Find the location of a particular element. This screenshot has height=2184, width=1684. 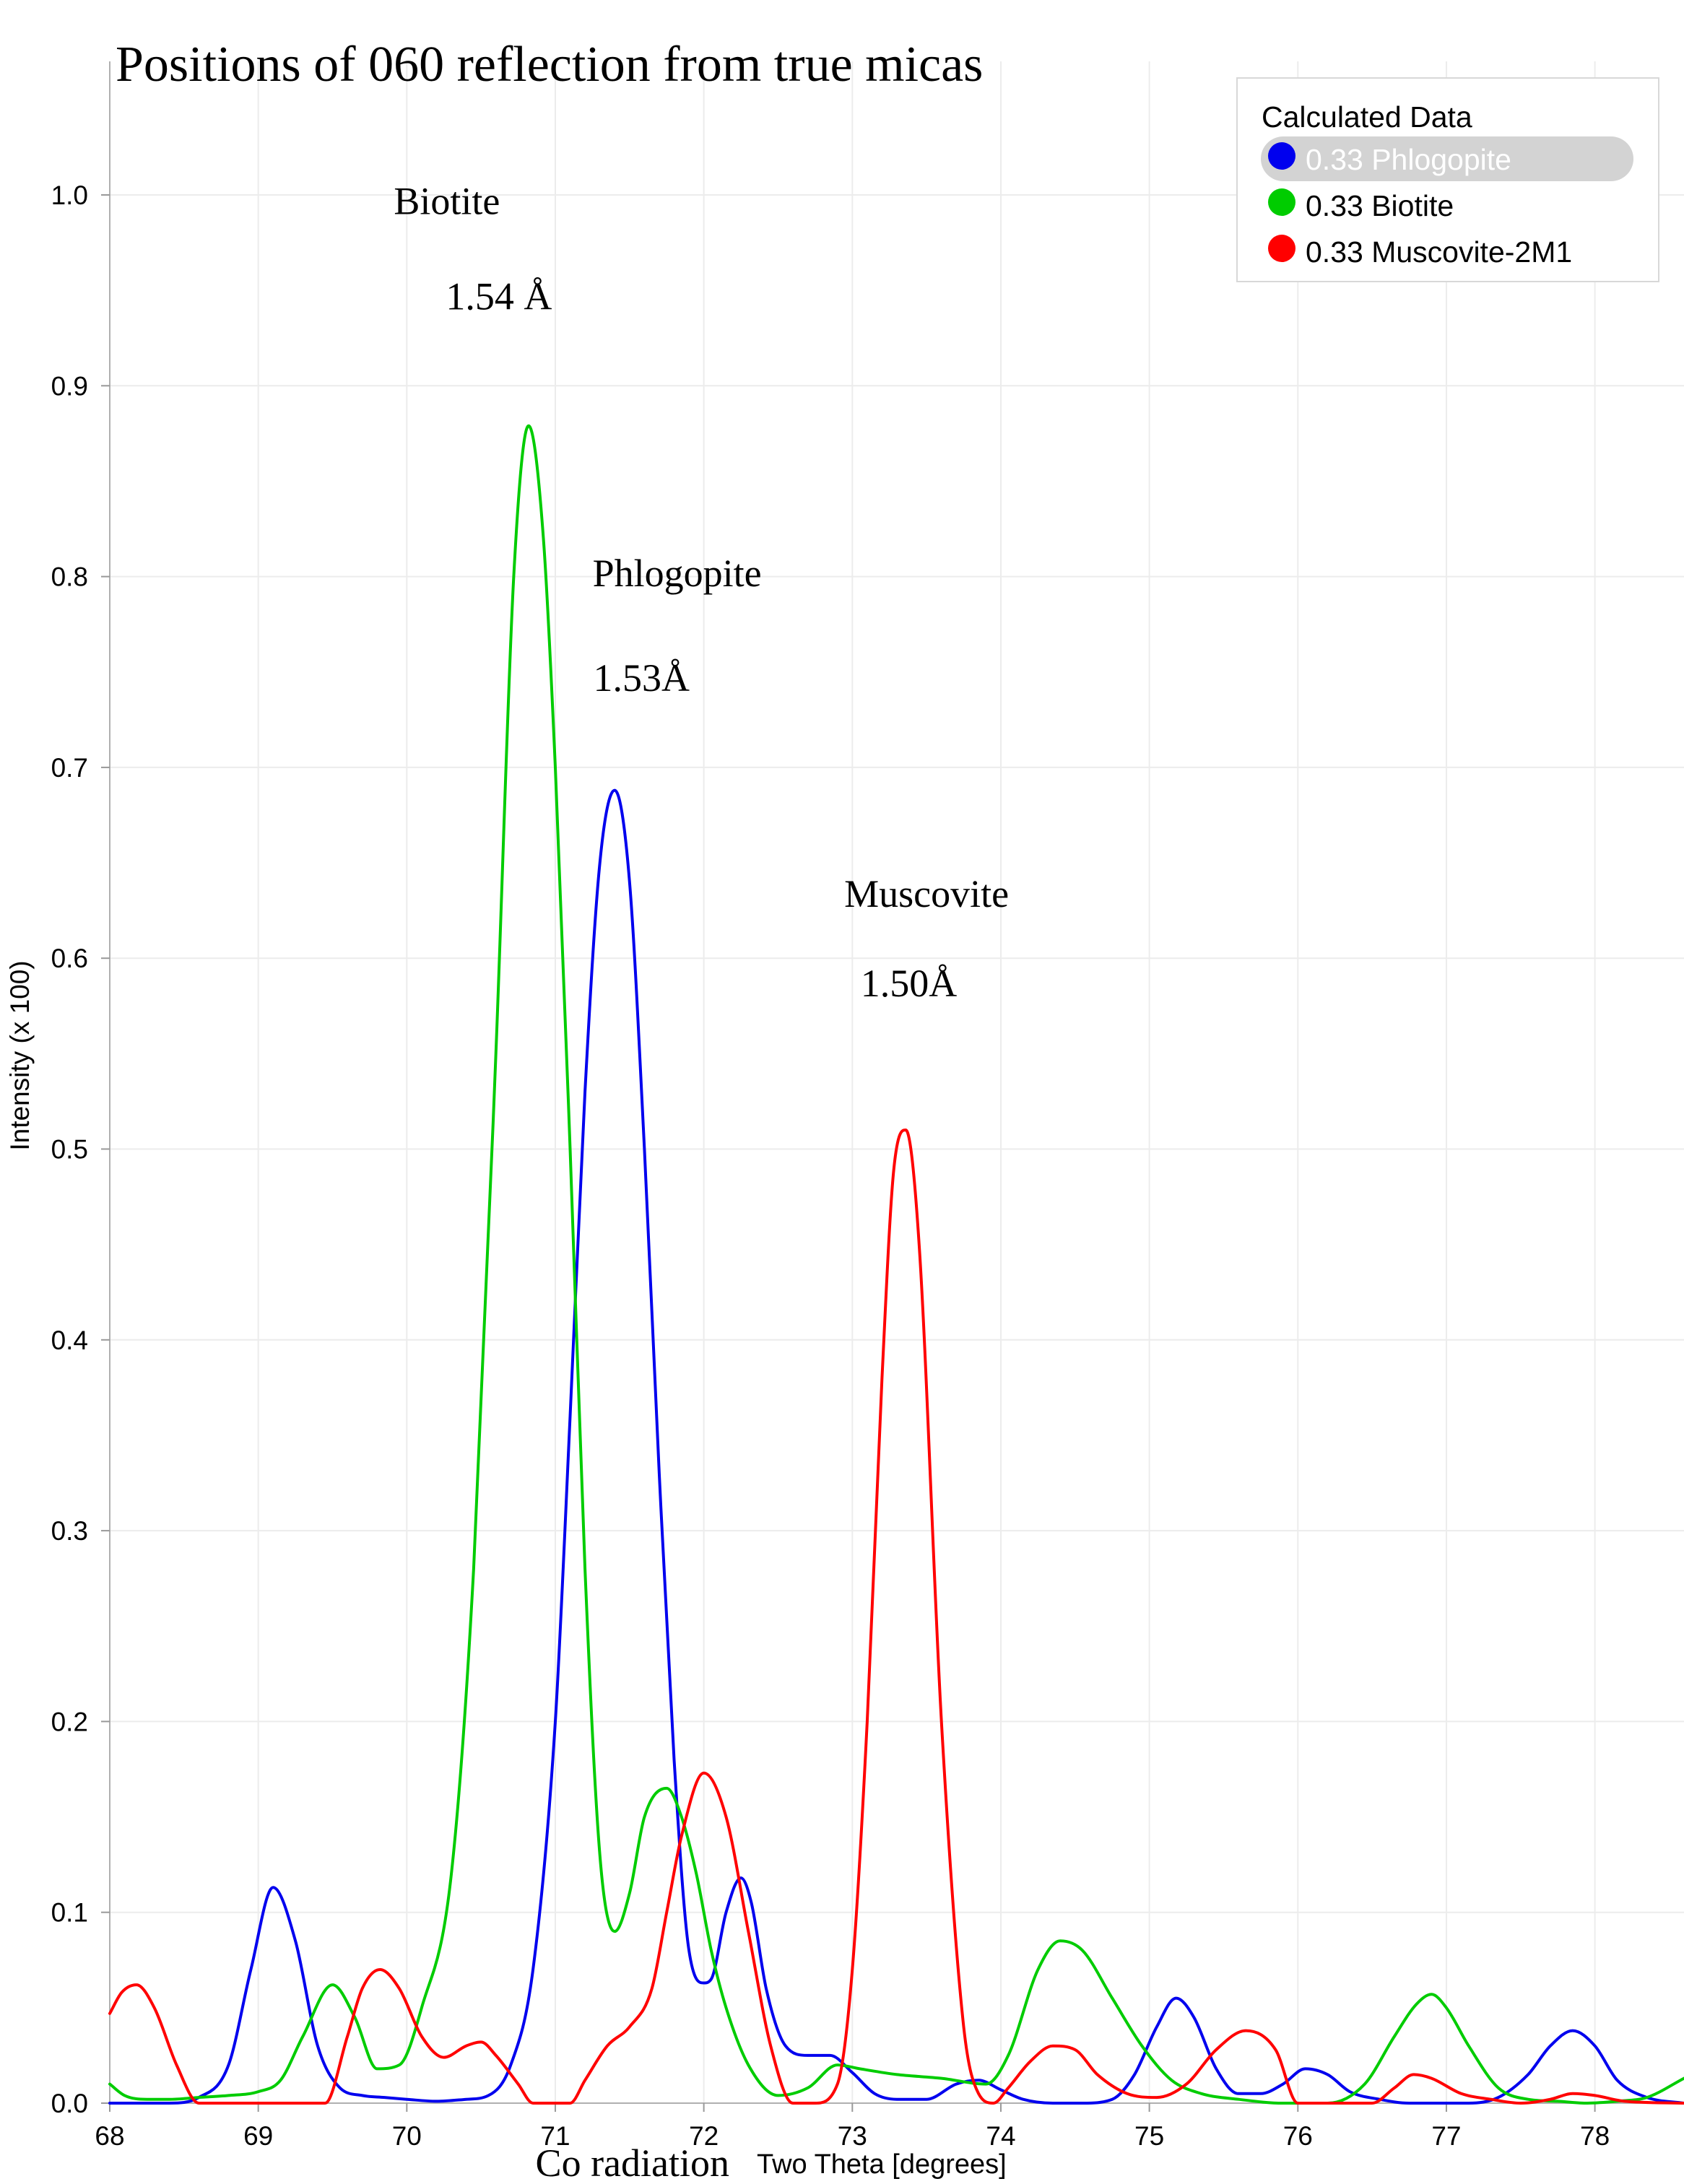

y-tick-label: 0.0 is located at coordinates (69, 2103).